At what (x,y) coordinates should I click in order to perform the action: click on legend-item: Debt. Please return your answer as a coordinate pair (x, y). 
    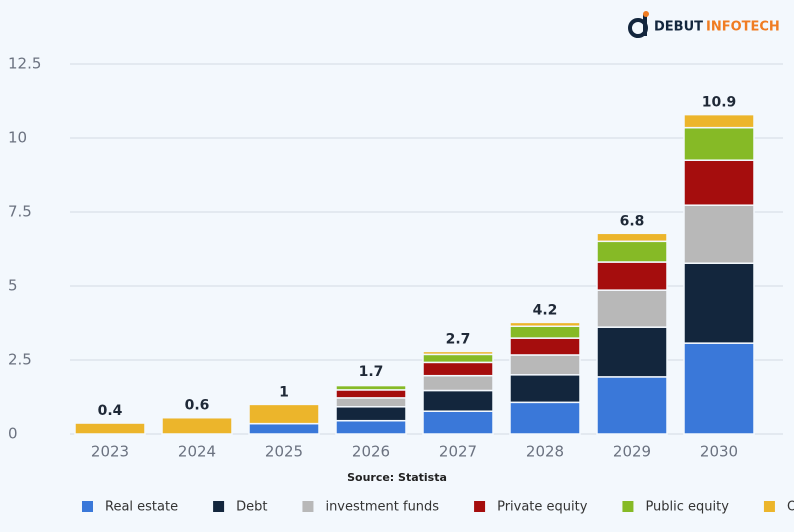
    Looking at the image, I should click on (240, 507).